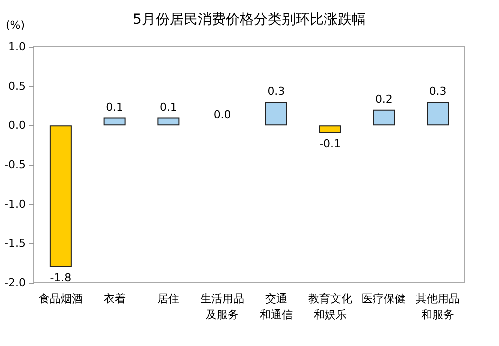 This screenshot has width=499, height=346. I want to click on chart-title: 5月份居民消费价格分类别环比涨跌幅, so click(249, 20).